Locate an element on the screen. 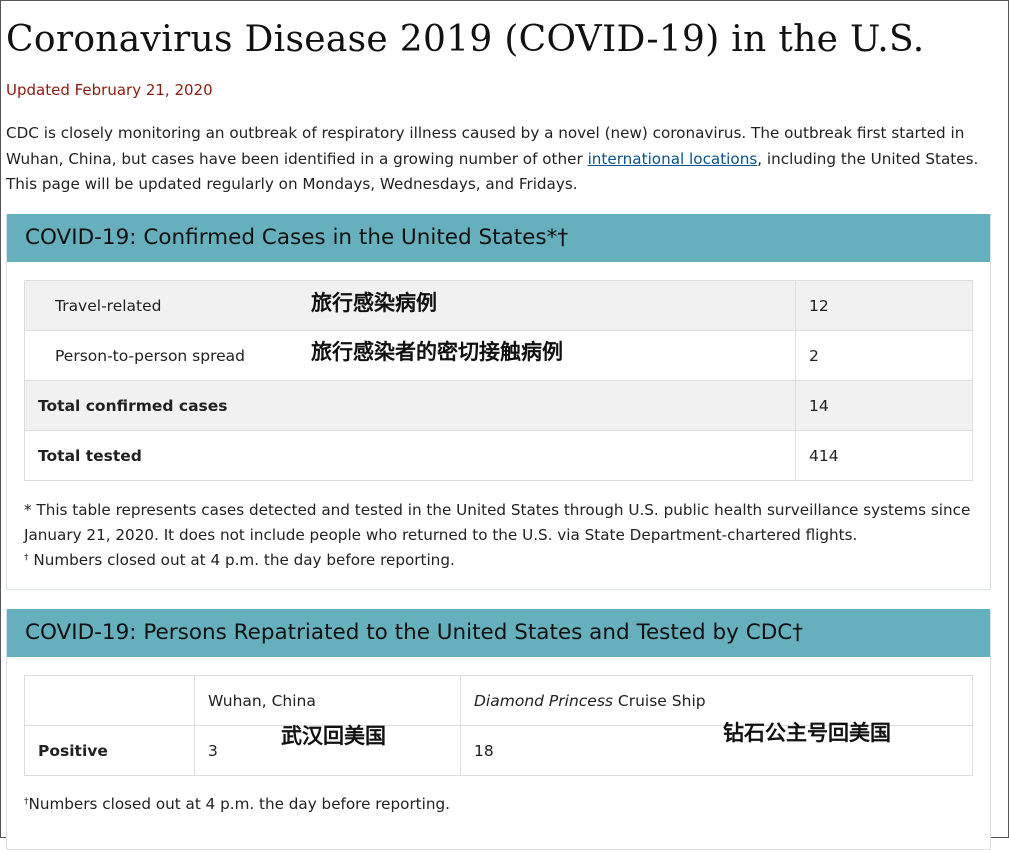  row-label-total-tested: Total tested is located at coordinates (410, 455).